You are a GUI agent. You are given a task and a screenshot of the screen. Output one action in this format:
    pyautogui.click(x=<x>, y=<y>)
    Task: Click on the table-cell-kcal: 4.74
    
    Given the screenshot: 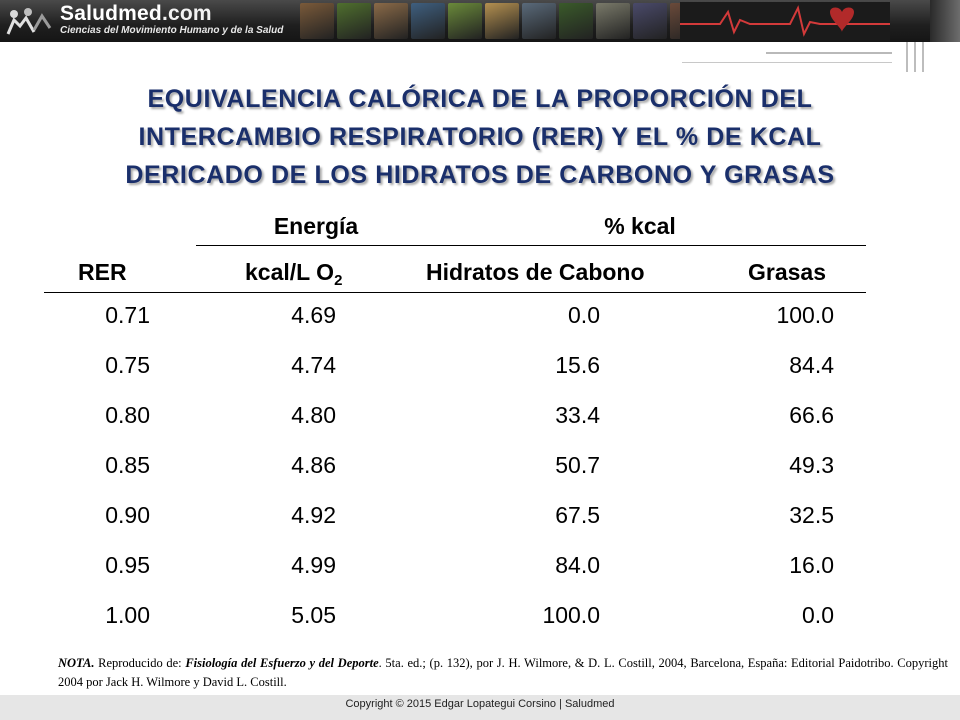 What is the action you would take?
    pyautogui.click(x=313, y=365)
    